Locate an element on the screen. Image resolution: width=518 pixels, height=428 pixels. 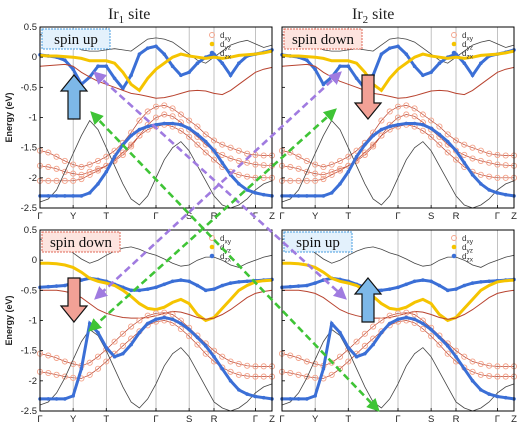
x-tick-label: Z is located at coordinates (272, 216).